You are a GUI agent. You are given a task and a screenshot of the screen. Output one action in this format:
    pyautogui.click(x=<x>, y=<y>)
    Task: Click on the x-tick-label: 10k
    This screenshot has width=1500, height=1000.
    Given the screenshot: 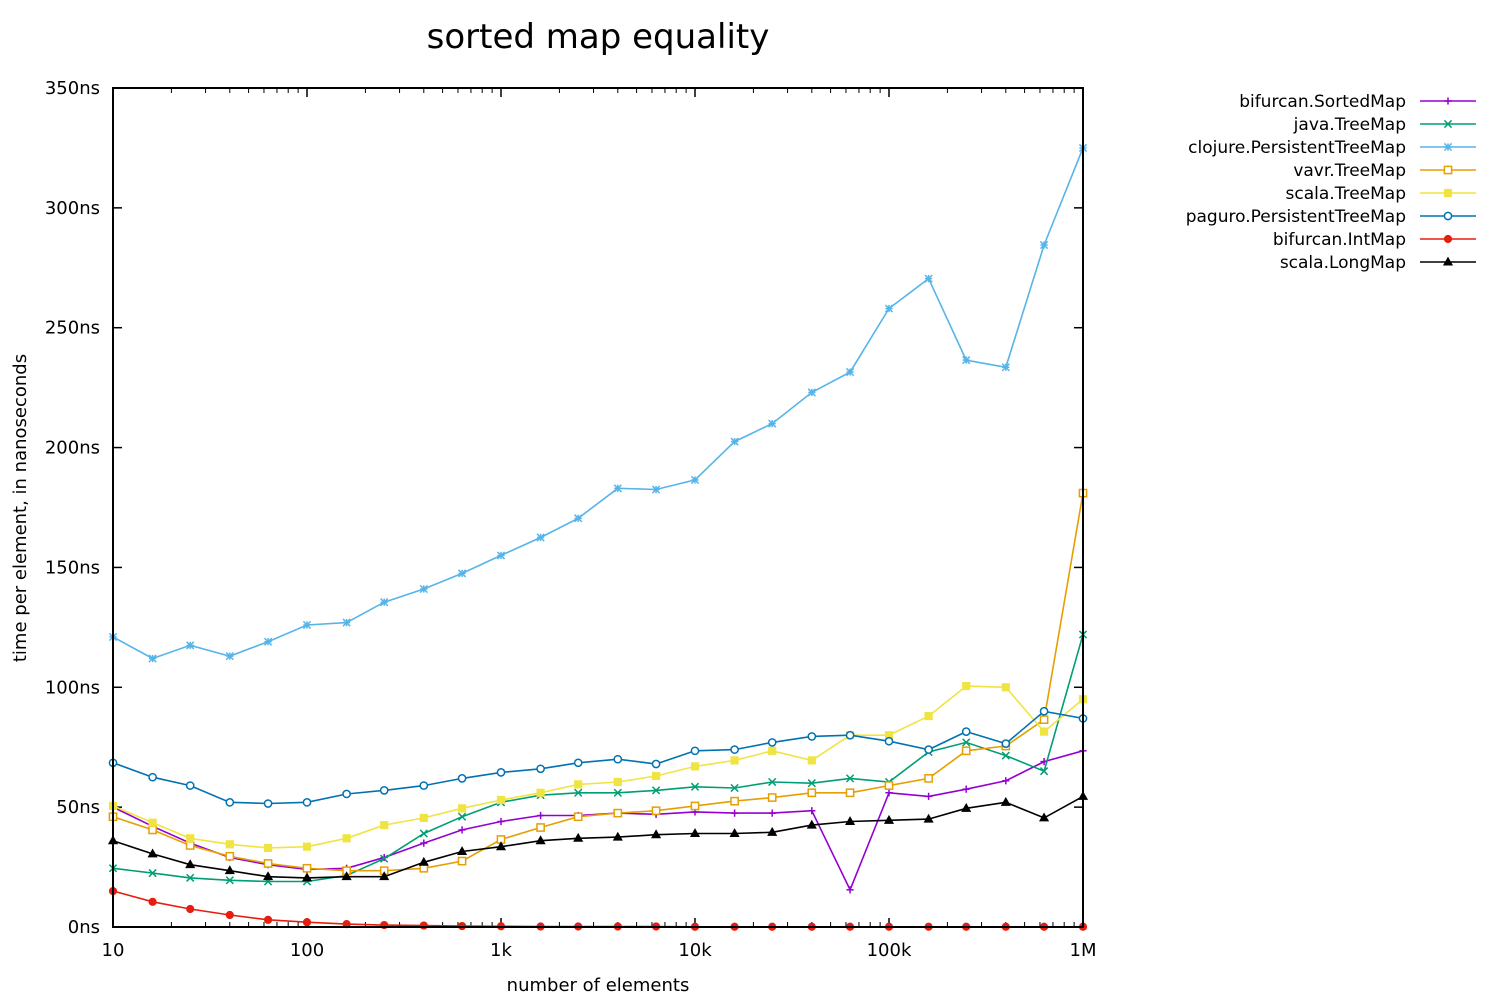 What is the action you would take?
    pyautogui.click(x=695, y=950)
    